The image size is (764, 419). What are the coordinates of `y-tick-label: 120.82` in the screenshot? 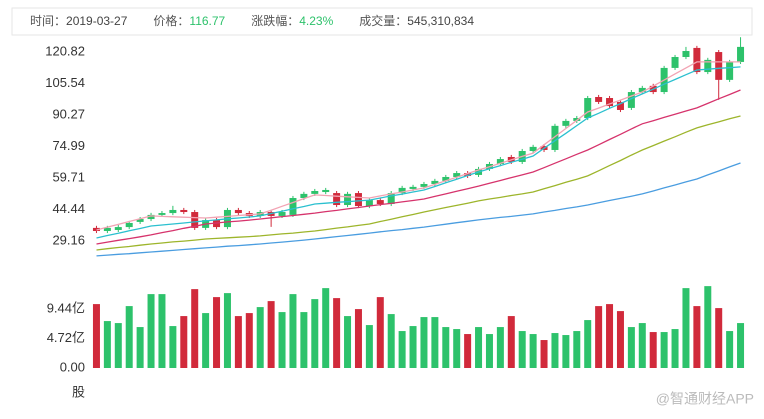 It's located at (65, 50).